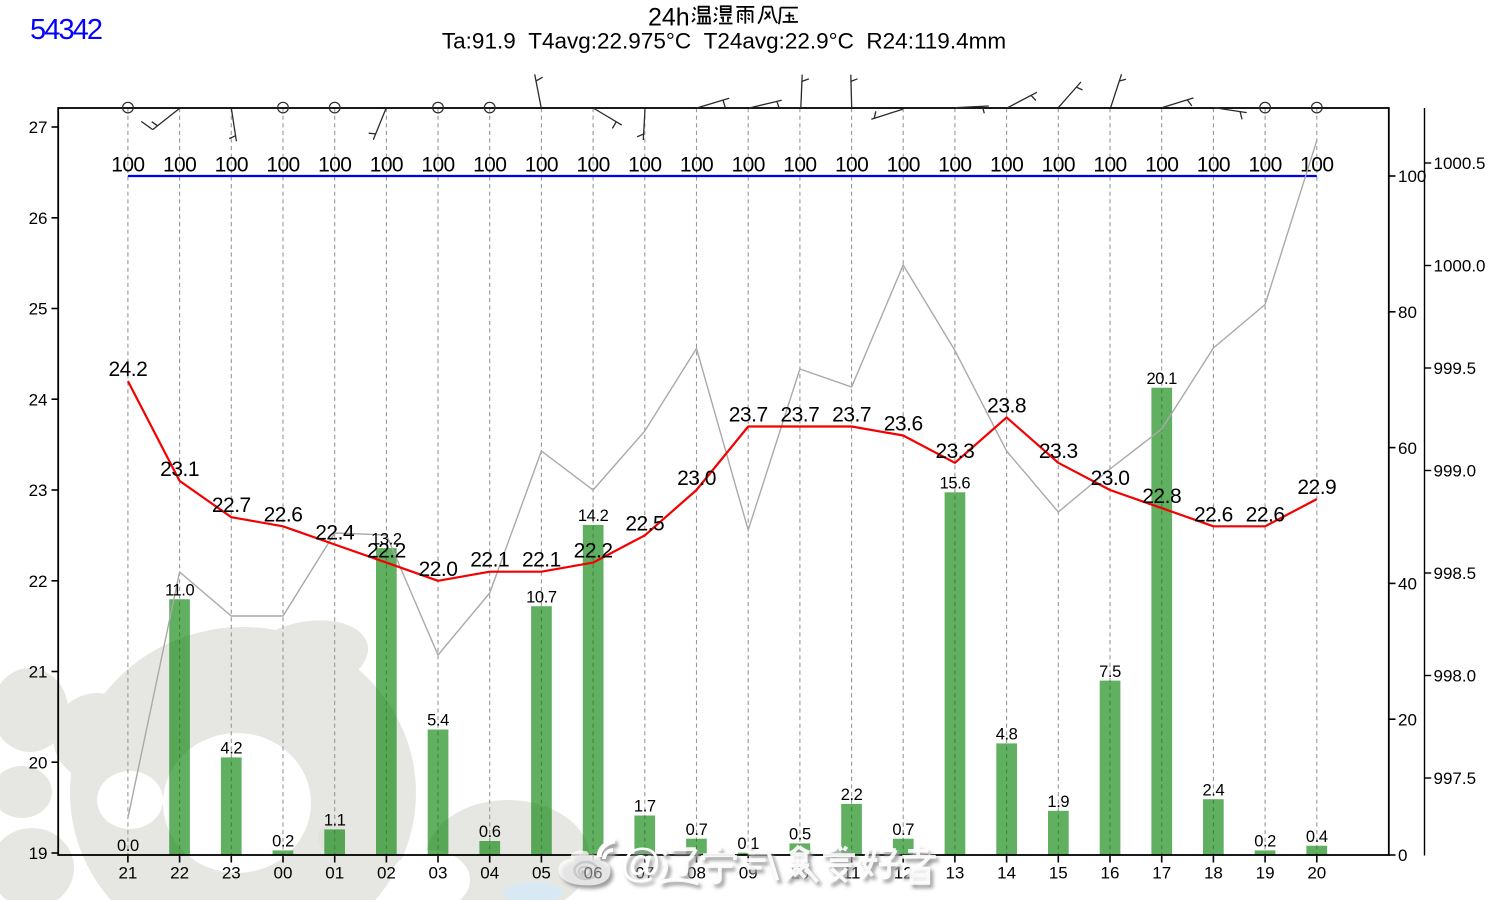  Describe the element at coordinates (386, 872) in the screenshot. I see `svg-text: 02` at that location.